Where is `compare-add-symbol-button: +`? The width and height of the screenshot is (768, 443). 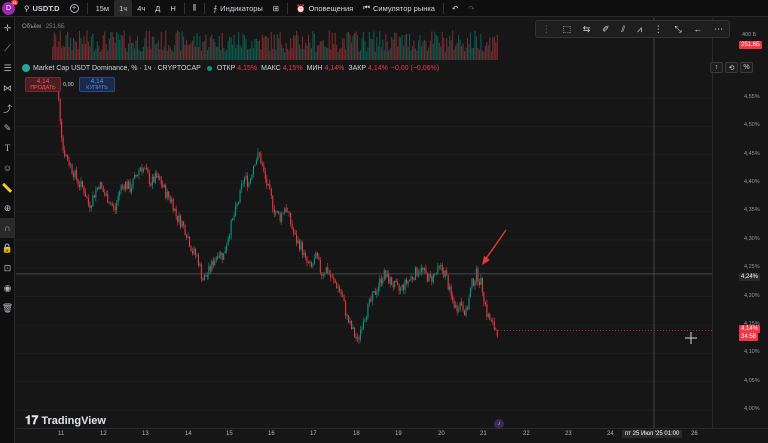
compare-add-symbol-button: + is located at coordinates (74, 8).